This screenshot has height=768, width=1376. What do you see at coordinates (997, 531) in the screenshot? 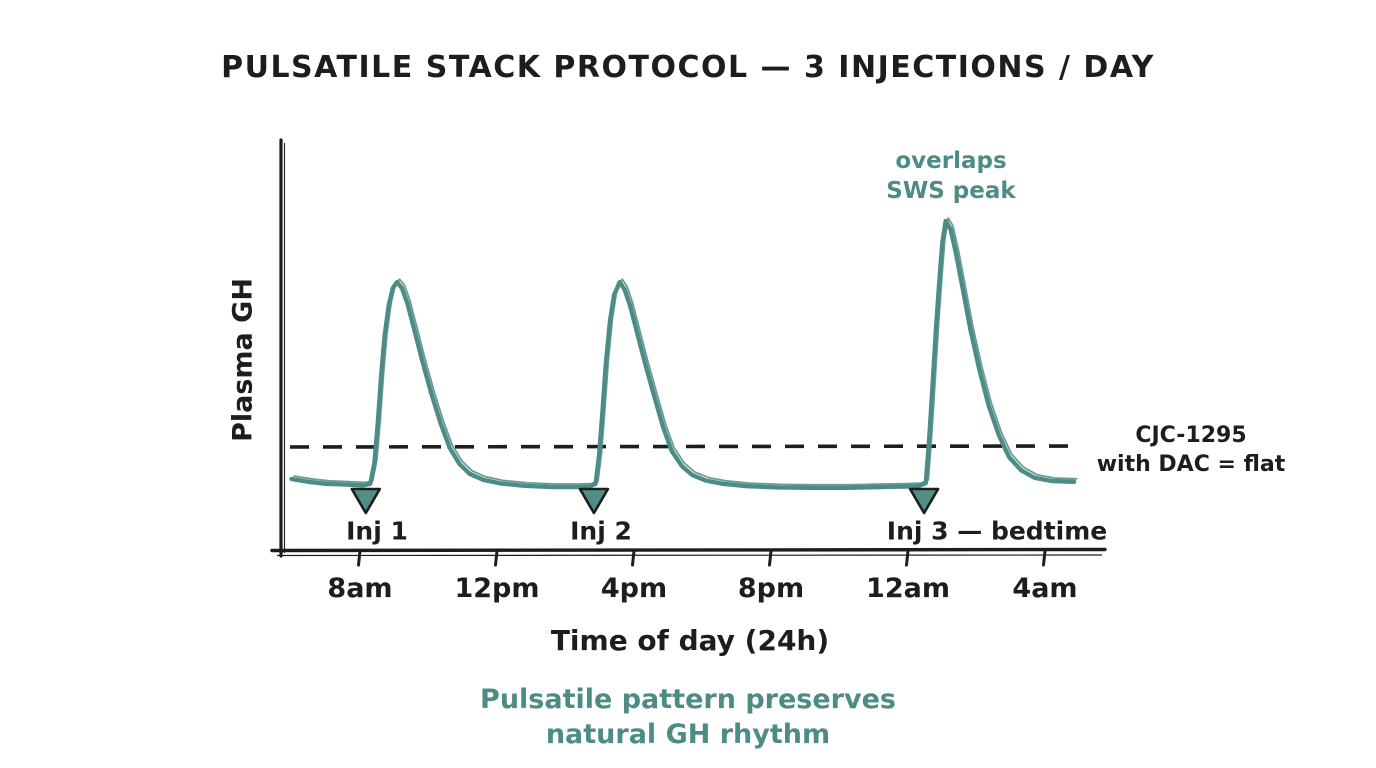
I see `injection-3-label: Inj 3 — bedtime` at bounding box center [997, 531].